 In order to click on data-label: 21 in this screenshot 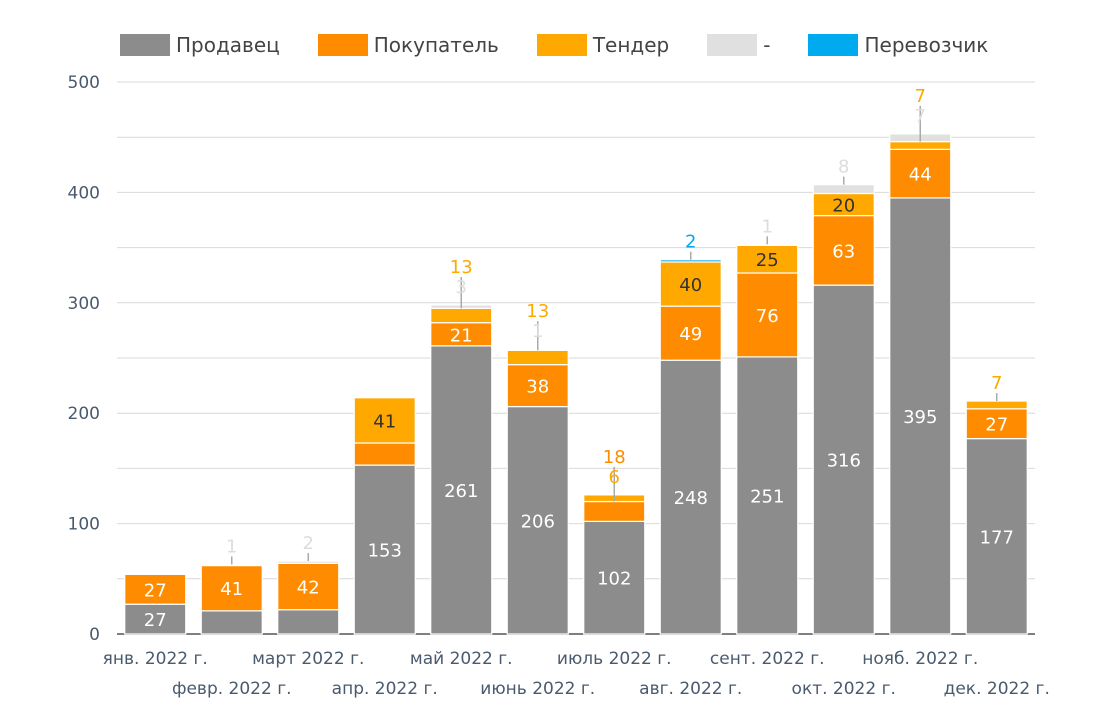, I will do `click(461, 335)`.